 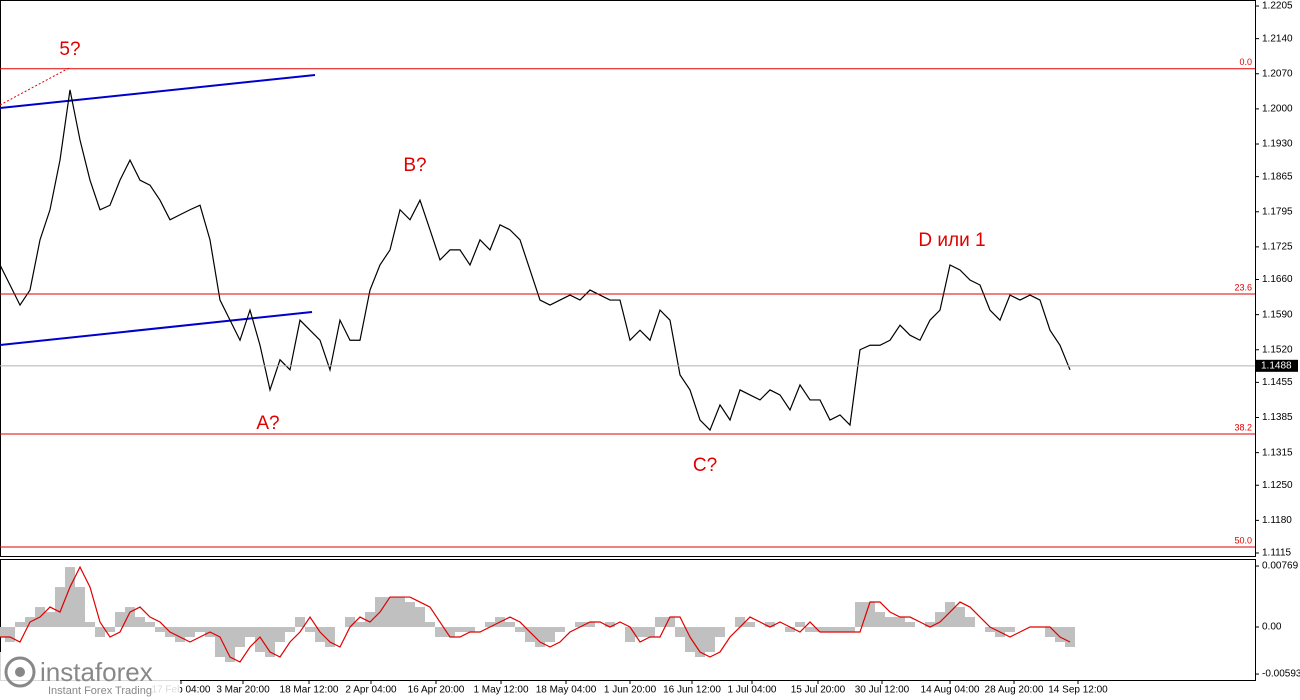 I want to click on y-tick-label: 1.1590, so click(x=1277, y=314).